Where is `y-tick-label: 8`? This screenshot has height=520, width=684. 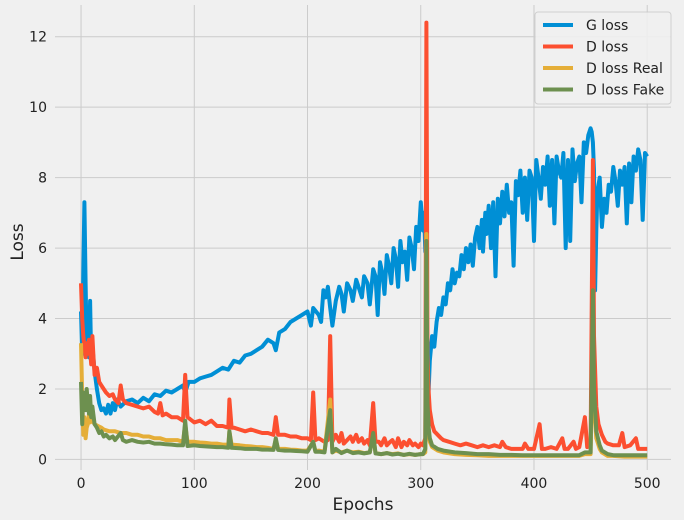 y-tick-label: 8 is located at coordinates (42, 179).